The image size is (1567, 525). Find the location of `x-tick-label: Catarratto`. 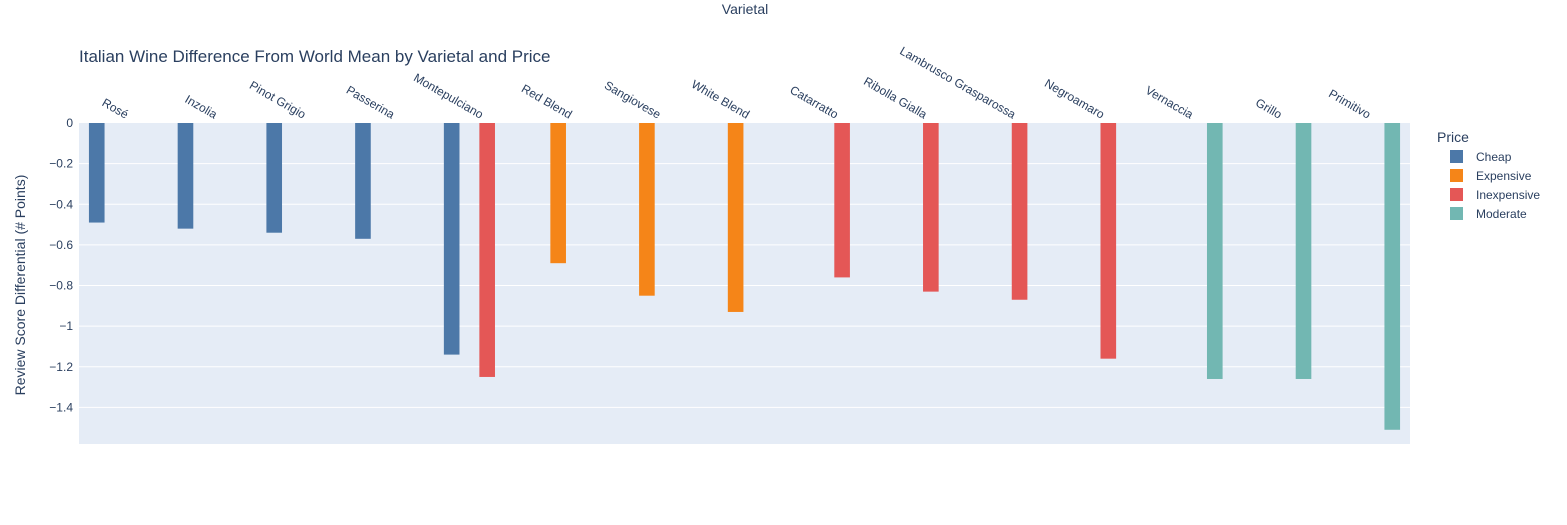

x-tick-label: Catarratto is located at coordinates (814, 102).